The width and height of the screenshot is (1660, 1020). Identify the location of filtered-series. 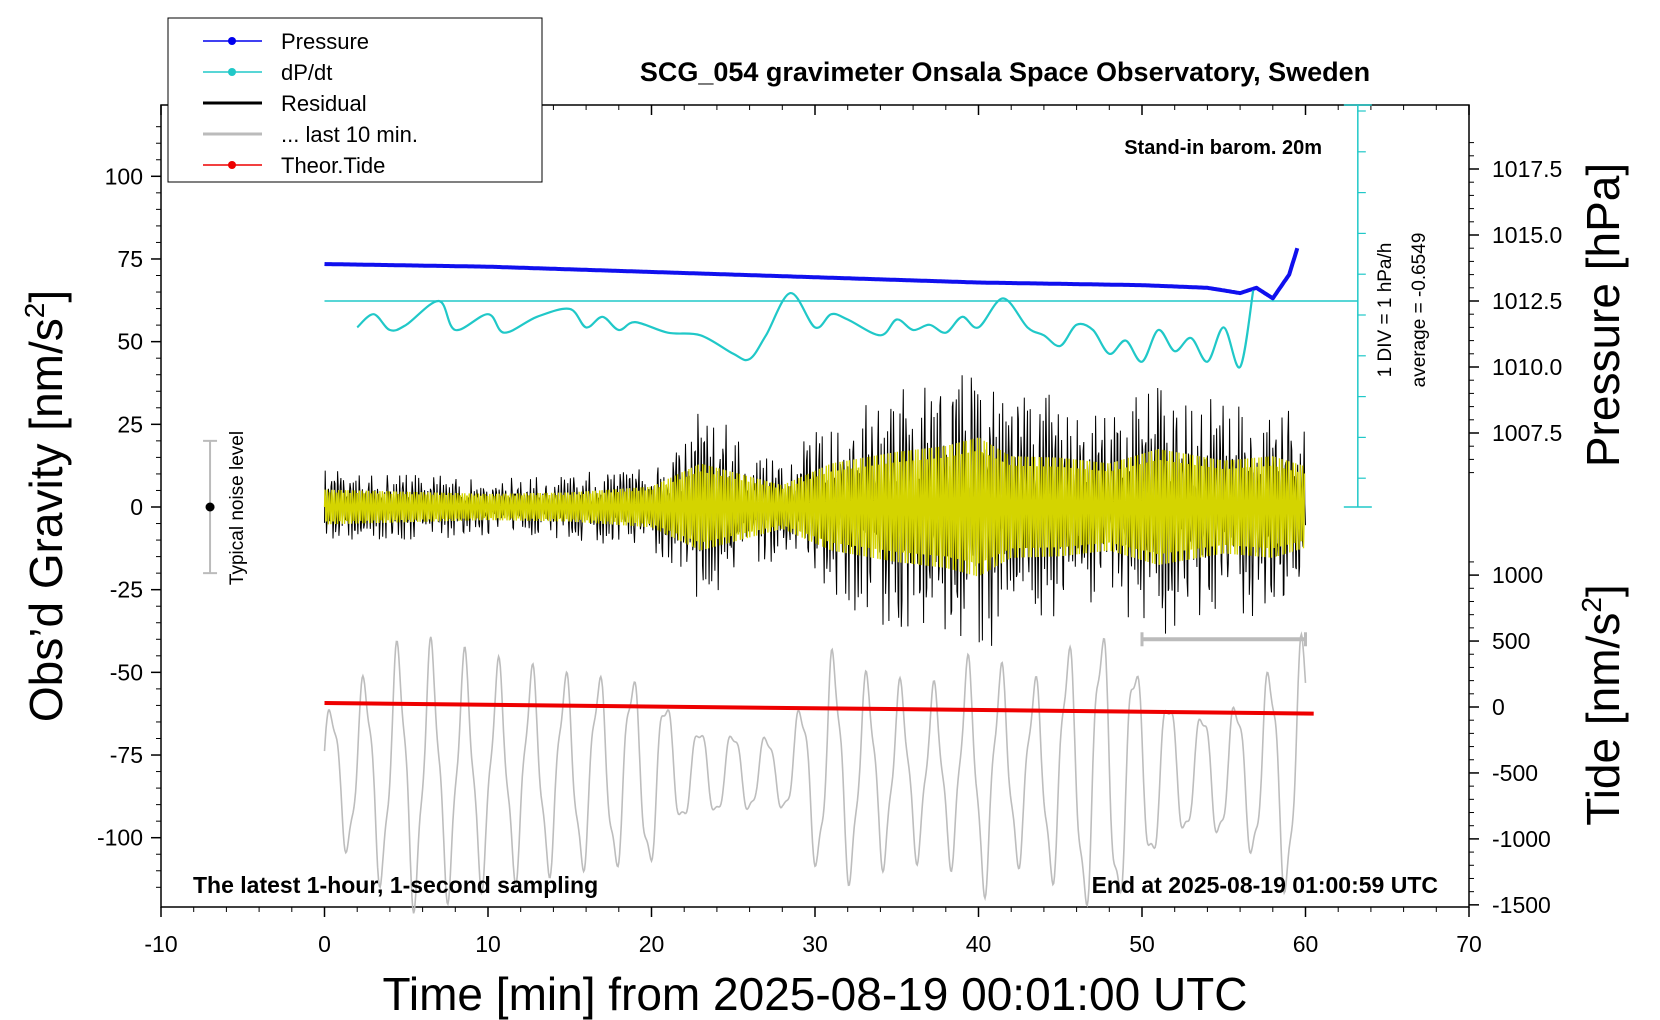
(814, 507).